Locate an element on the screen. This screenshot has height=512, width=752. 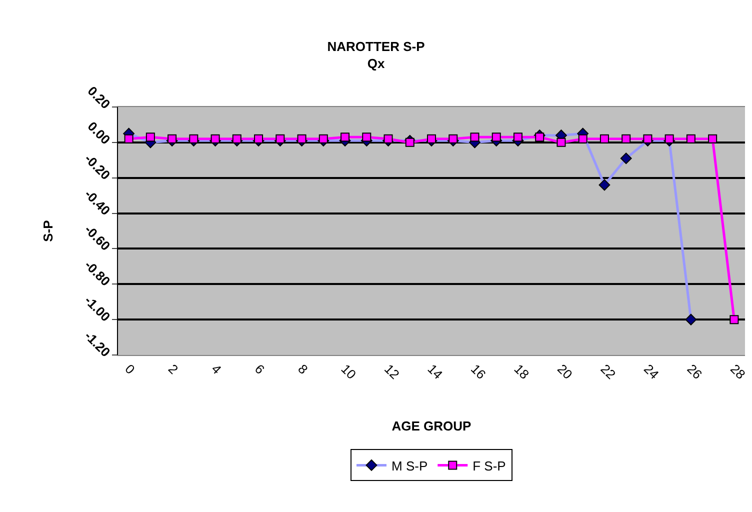
y-tick-label: 0.20 is located at coordinates (99, 97).